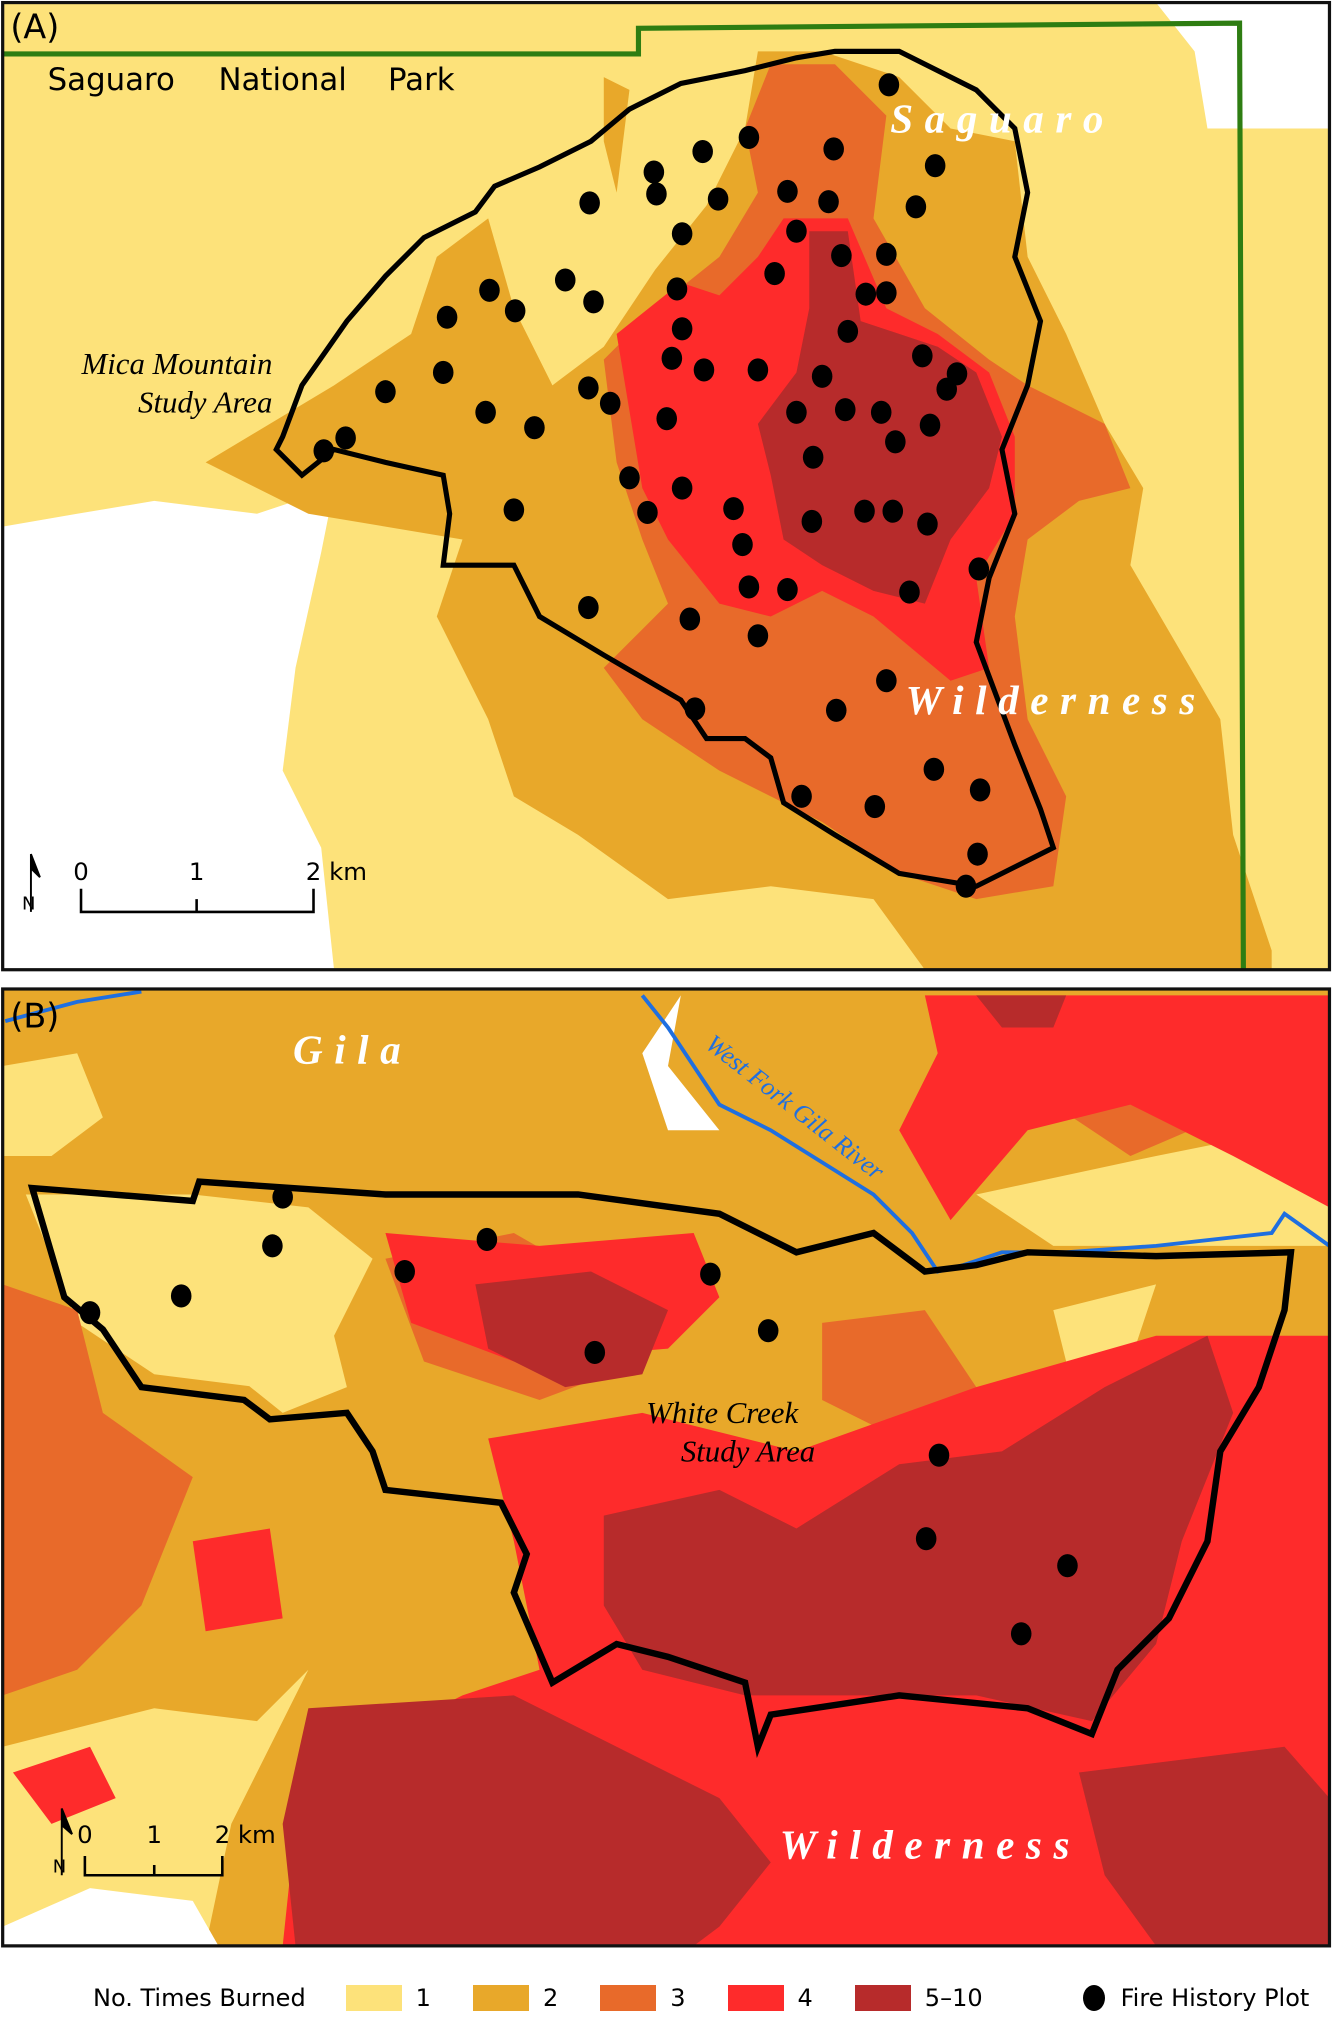 This screenshot has height=2021, width=1336. What do you see at coordinates (111, 80) in the screenshot?
I see `park-label: Saguaro` at bounding box center [111, 80].